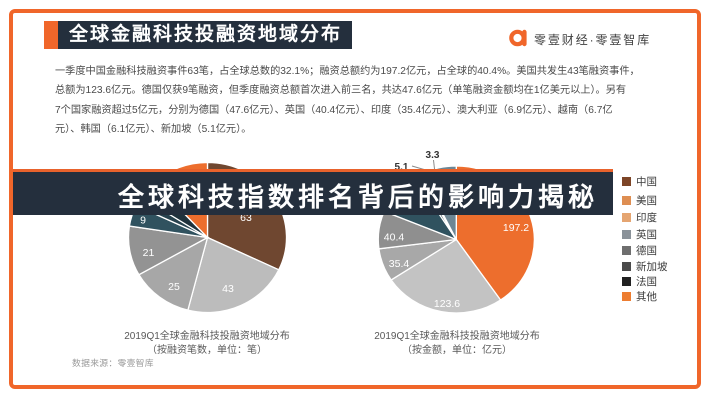 This screenshot has height=400, width=711. What do you see at coordinates (174, 287) in the screenshot?
I see `svg-text: 25` at bounding box center [174, 287].